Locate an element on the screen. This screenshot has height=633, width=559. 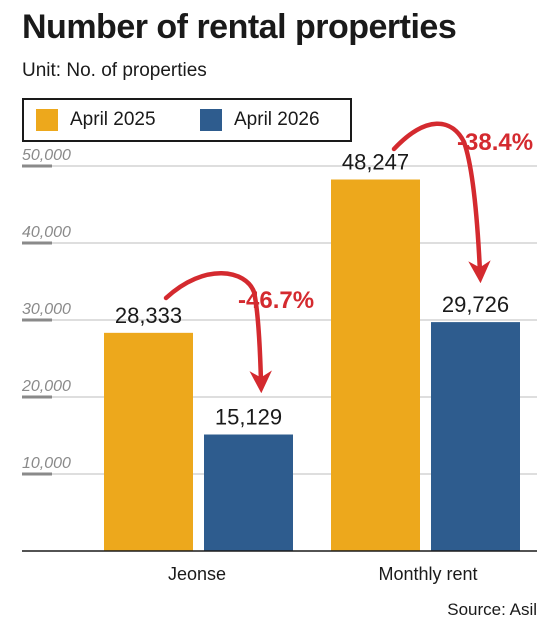
source-label: Source: Asil is located at coordinates (492, 609).